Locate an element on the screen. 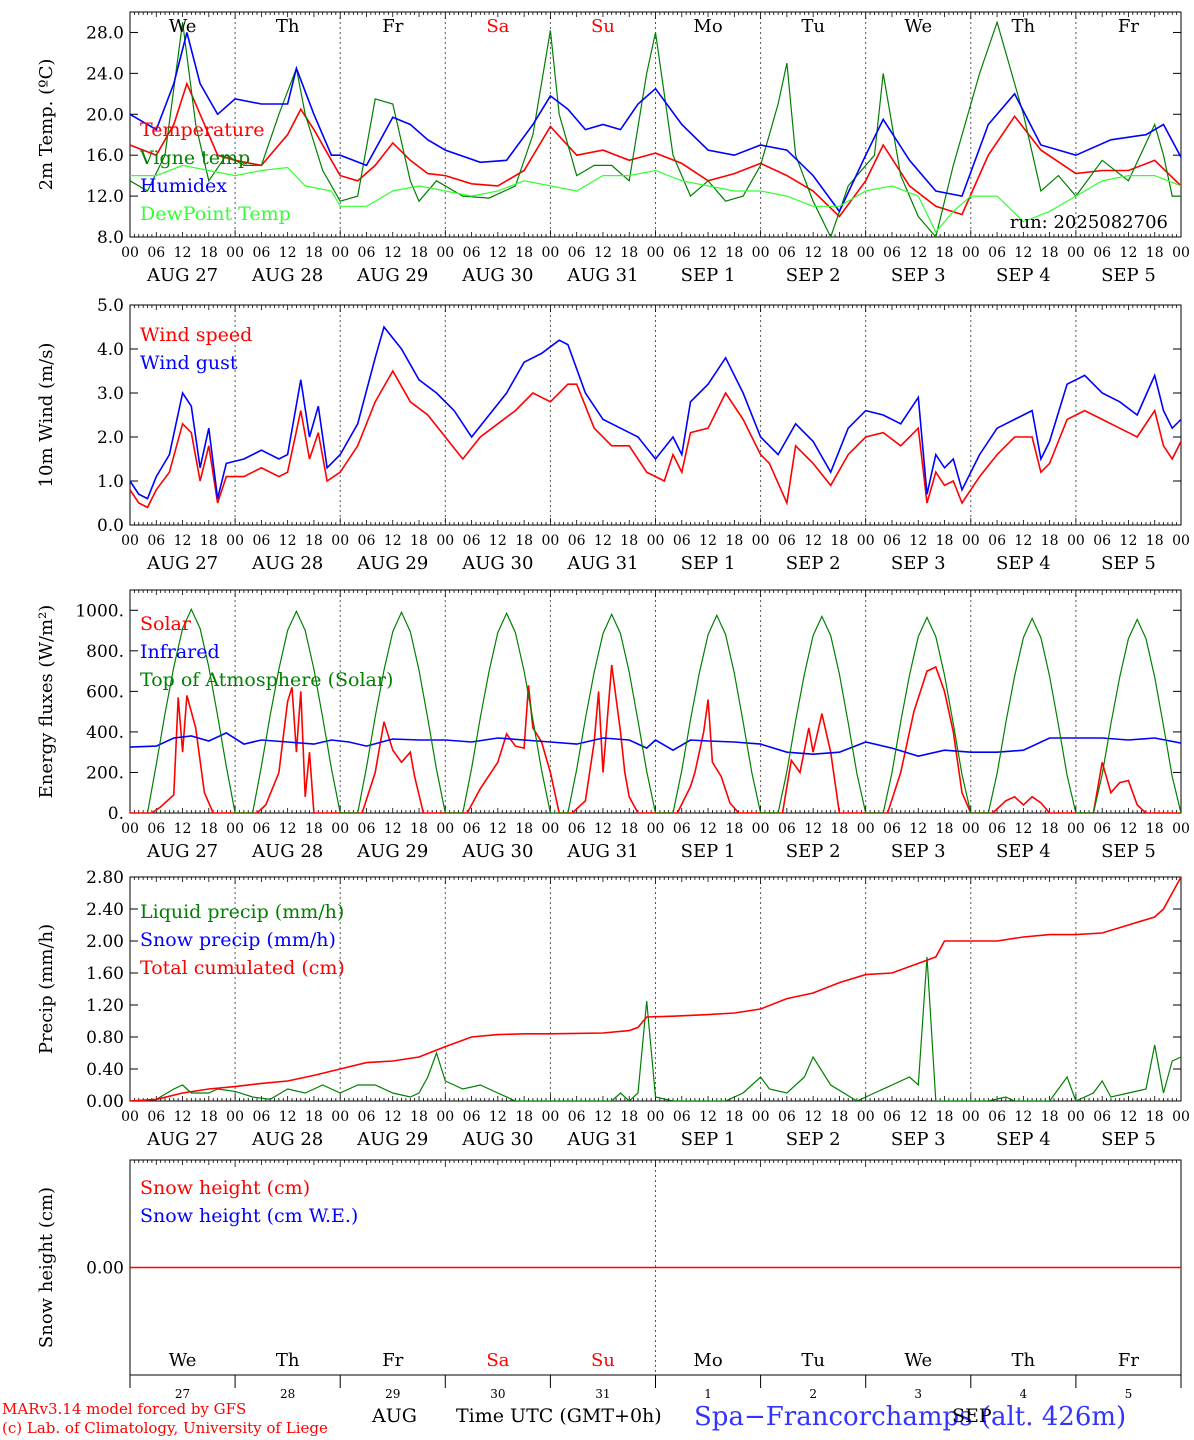 This screenshot has width=1194, height=1440. legend-entry: Snow precip (mm/h) is located at coordinates (238, 940).